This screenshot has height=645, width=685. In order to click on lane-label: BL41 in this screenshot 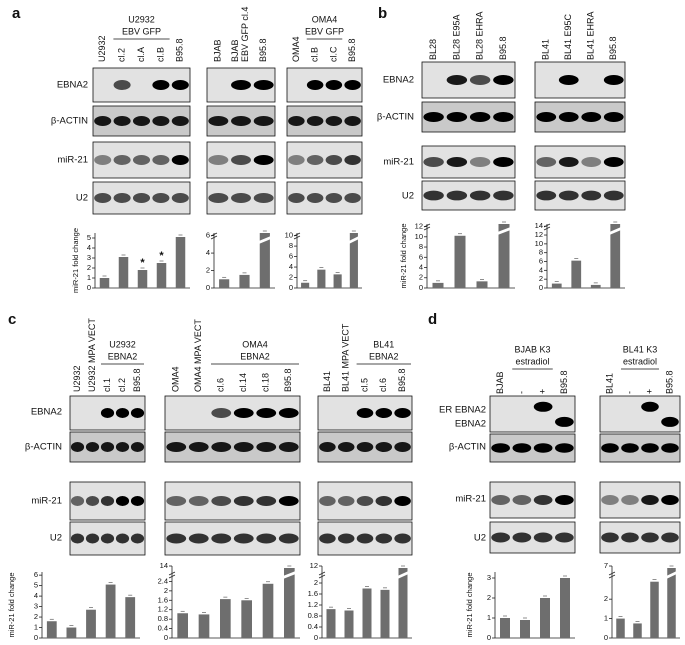, I will do `click(609, 383)`.